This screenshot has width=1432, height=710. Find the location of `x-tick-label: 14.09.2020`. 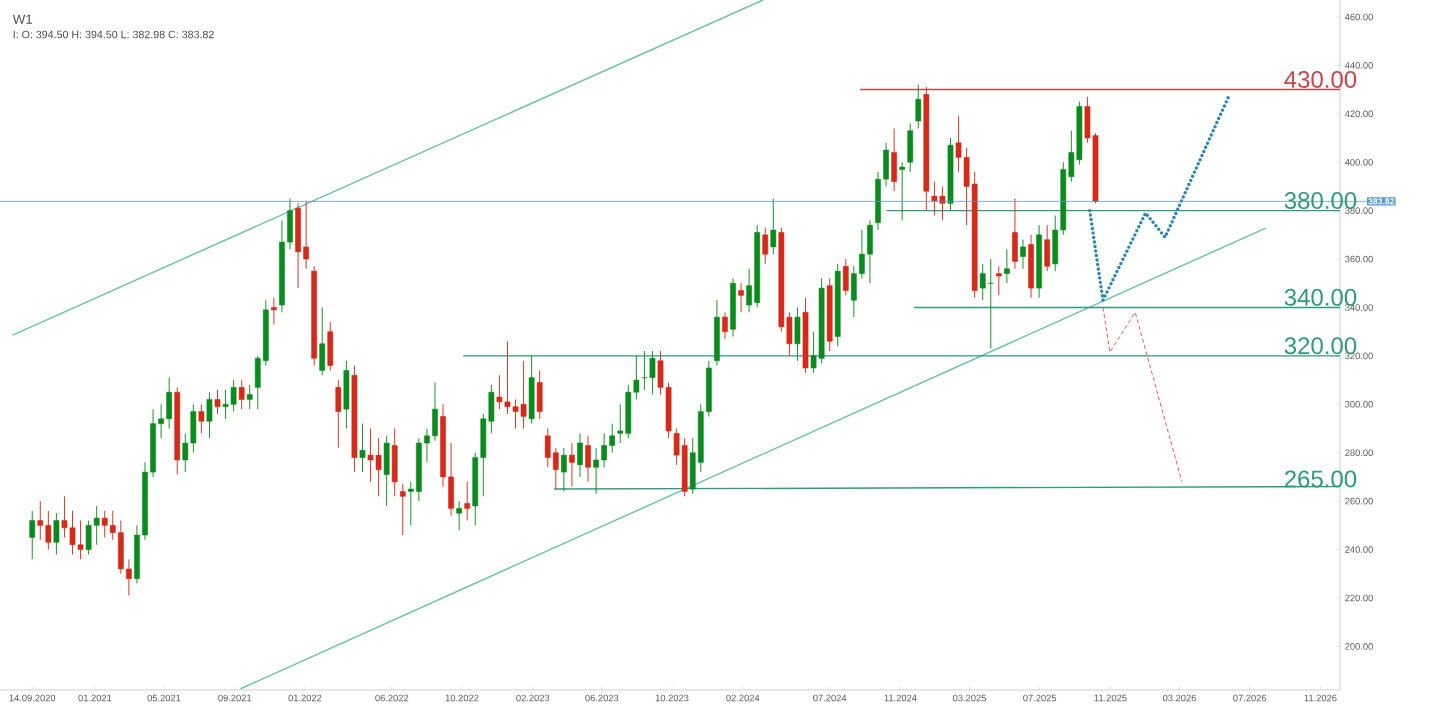

x-tick-label: 14.09.2020 is located at coordinates (32, 698).